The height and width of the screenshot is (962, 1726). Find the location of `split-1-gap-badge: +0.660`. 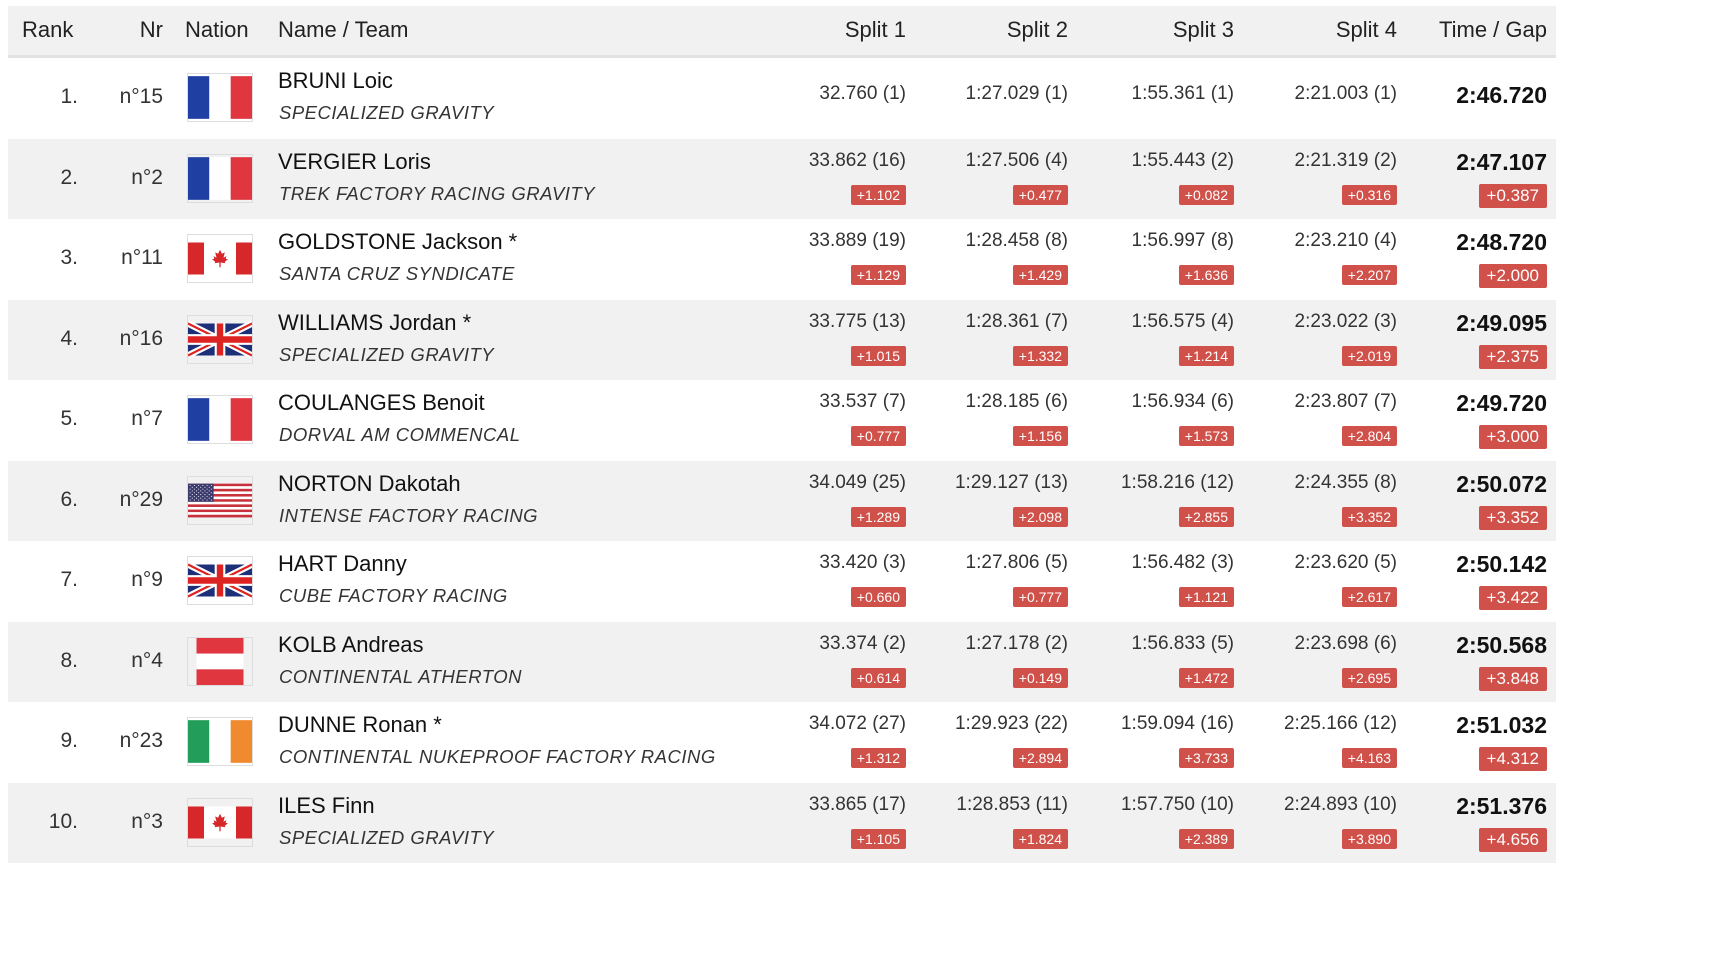

split-1-gap-badge: +0.660 is located at coordinates (878, 597).